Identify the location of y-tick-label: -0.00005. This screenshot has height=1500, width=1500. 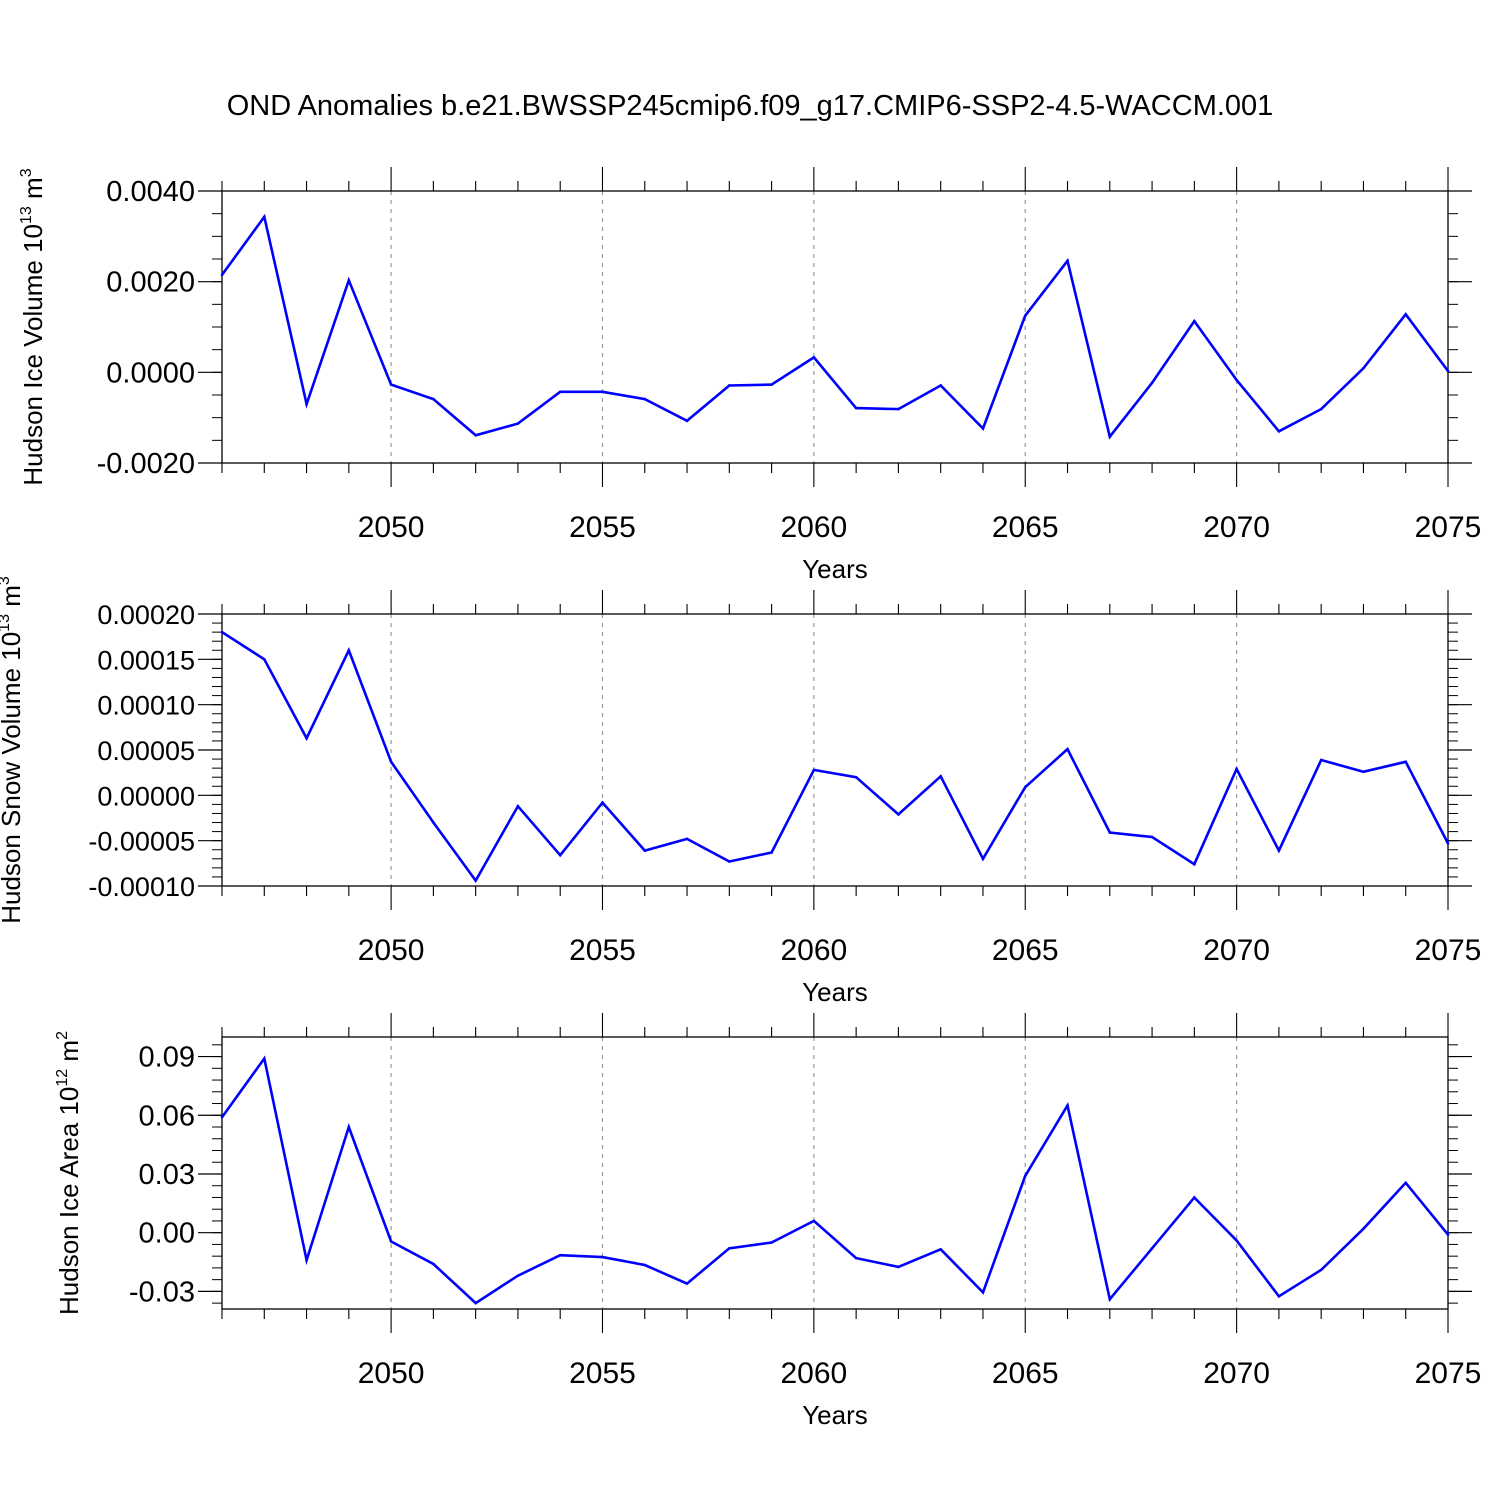
(141, 842).